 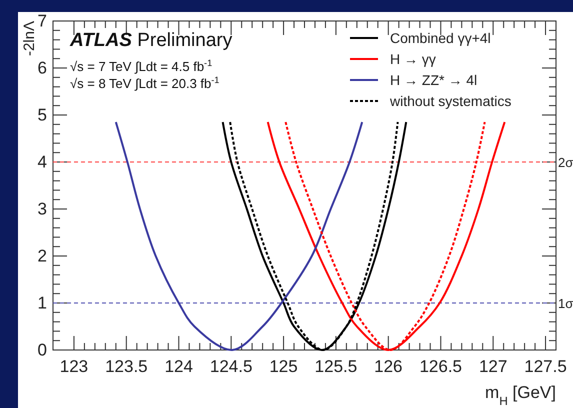 I want to click on y-tick-label: 5, so click(x=42, y=114).